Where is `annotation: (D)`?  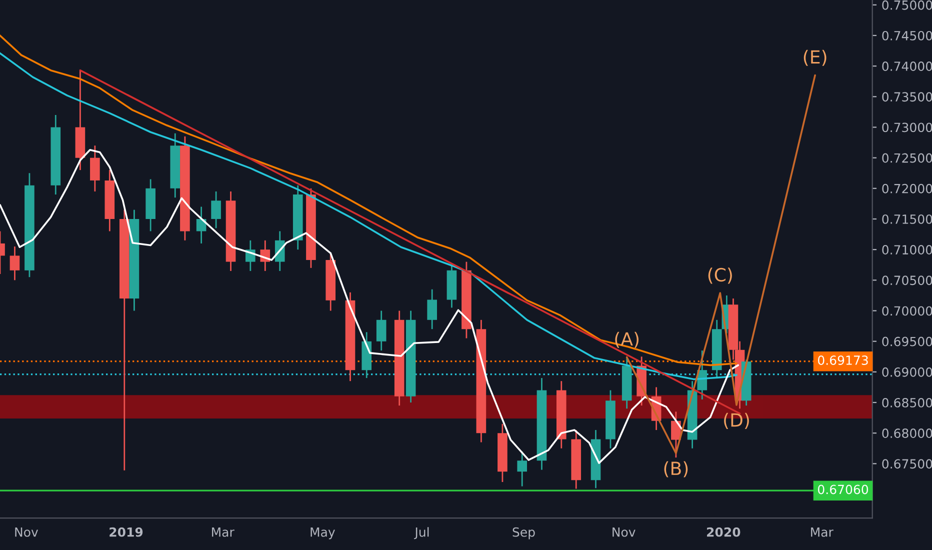
annotation: (D) is located at coordinates (736, 420).